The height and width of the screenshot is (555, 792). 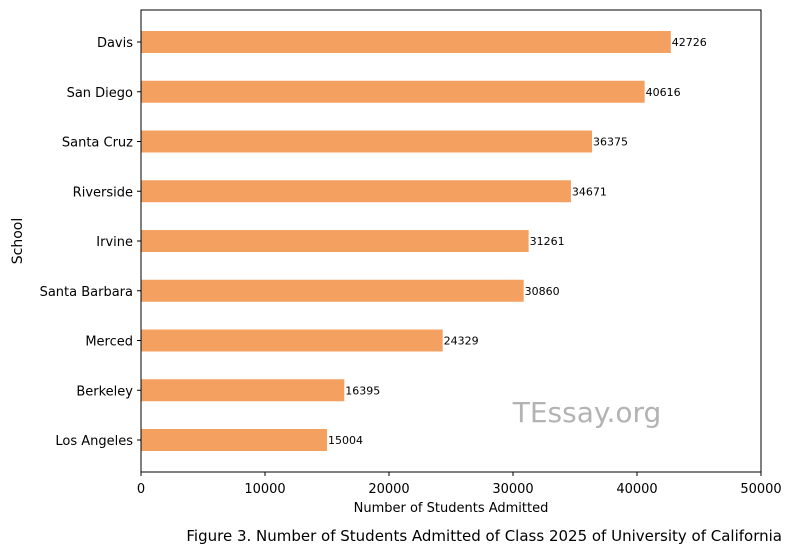 What do you see at coordinates (292, 340) in the screenshot?
I see `bar-merced` at bounding box center [292, 340].